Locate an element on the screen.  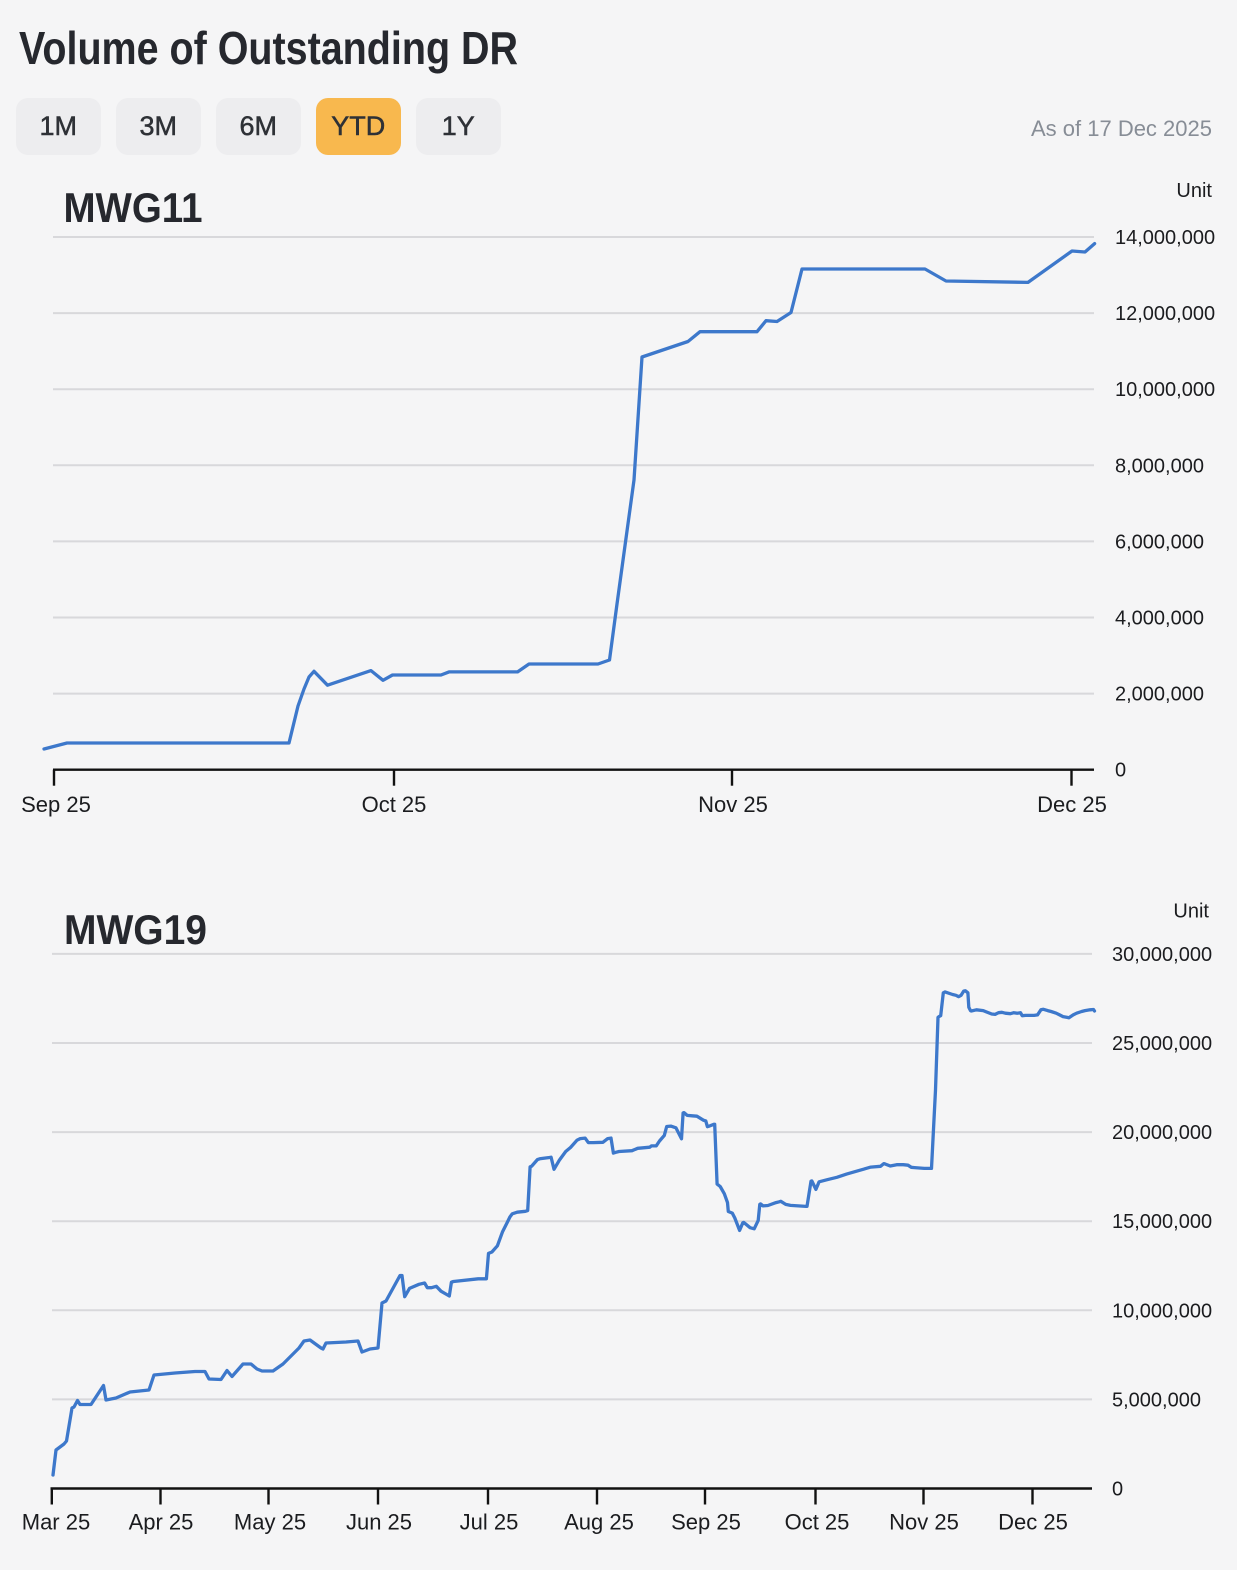
svg-text: 5,000,000 is located at coordinates (1156, 1400).